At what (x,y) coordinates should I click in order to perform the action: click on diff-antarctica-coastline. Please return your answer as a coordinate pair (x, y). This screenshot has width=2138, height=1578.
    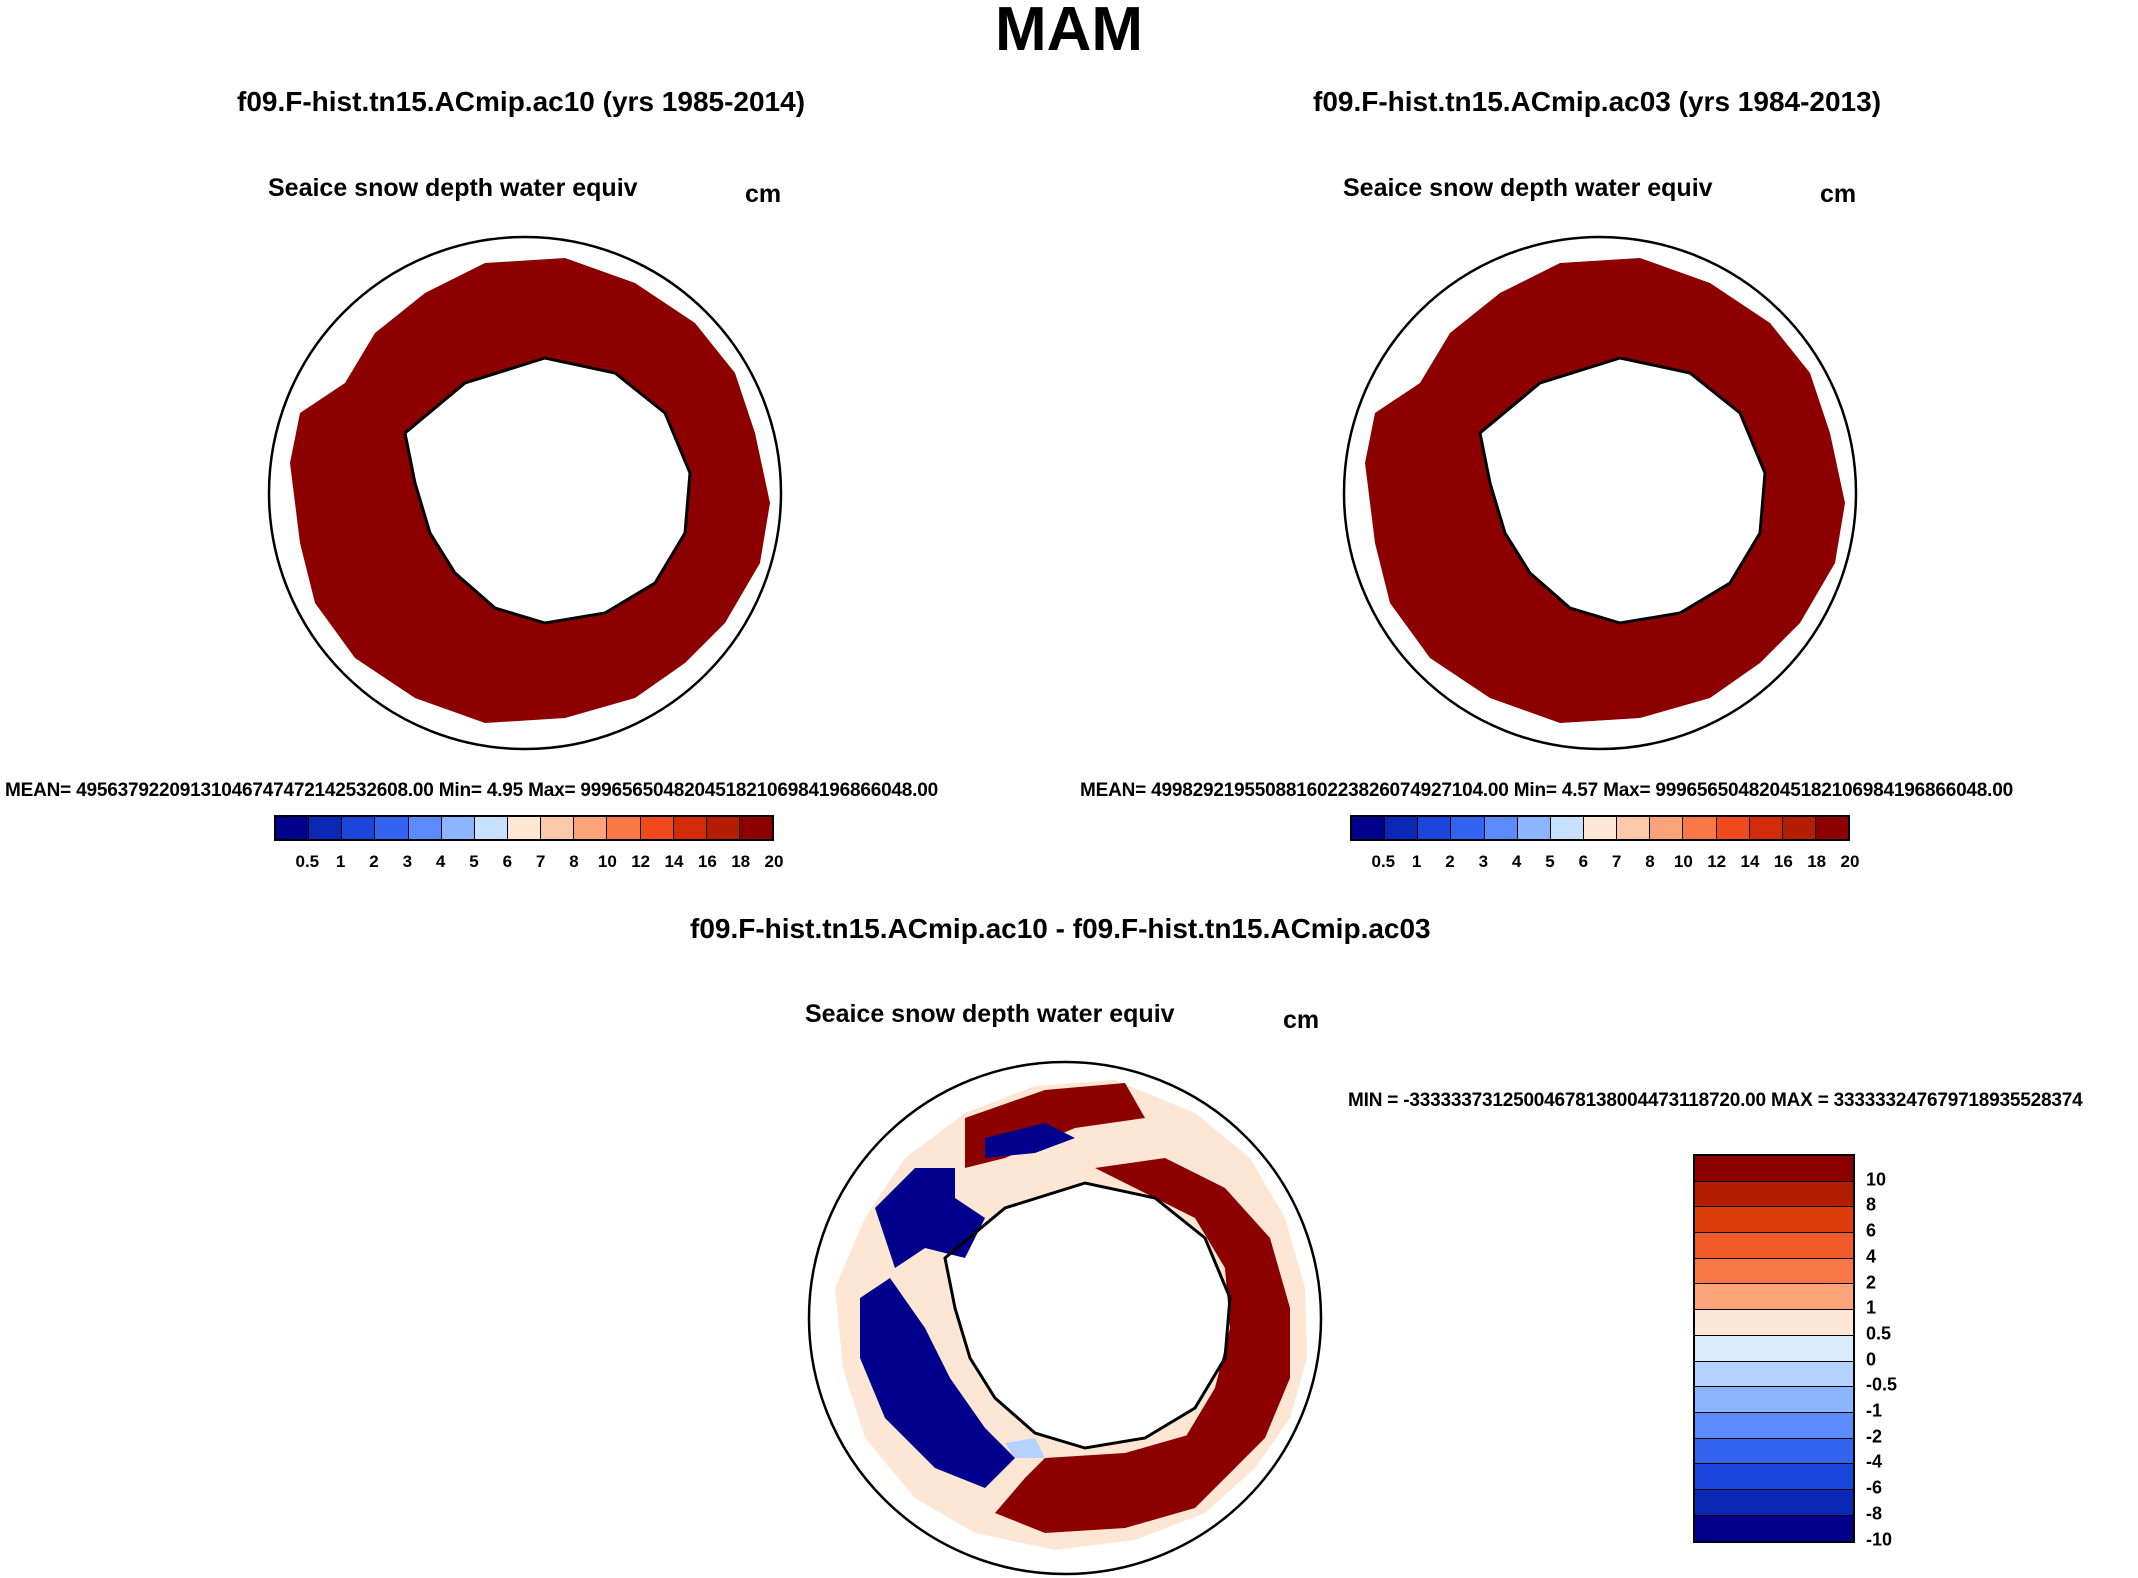
    Looking at the image, I should click on (1087, 1315).